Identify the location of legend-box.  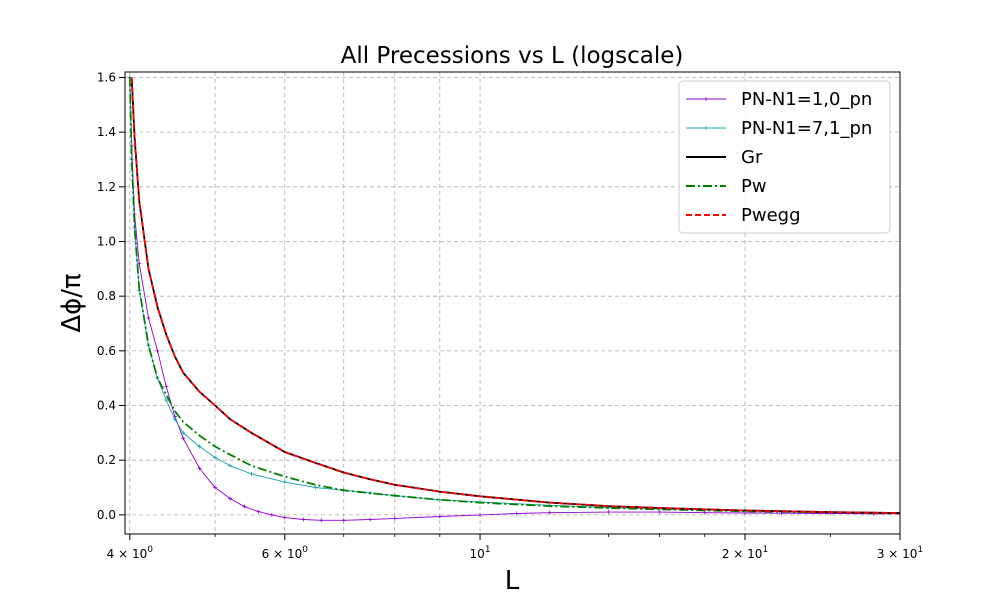
(784, 157).